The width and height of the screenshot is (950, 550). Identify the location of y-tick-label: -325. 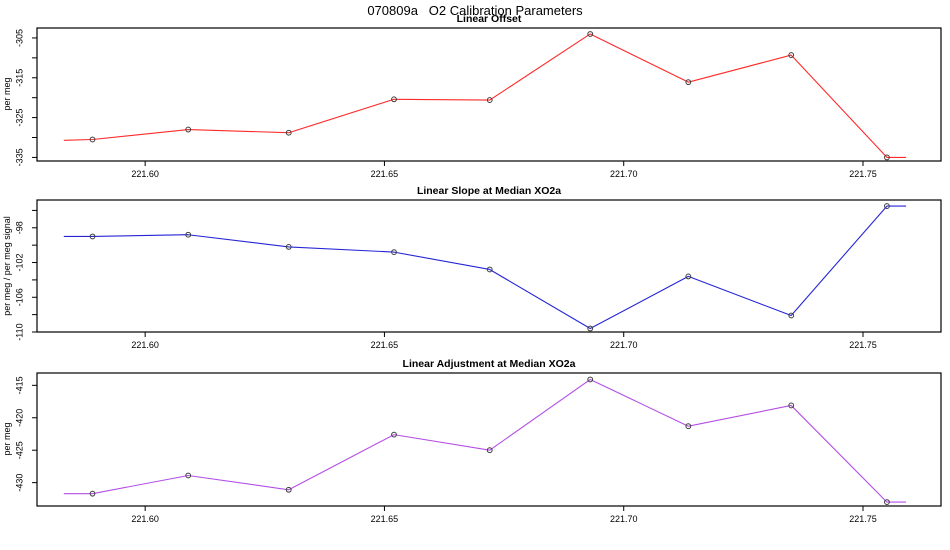
(19, 118).